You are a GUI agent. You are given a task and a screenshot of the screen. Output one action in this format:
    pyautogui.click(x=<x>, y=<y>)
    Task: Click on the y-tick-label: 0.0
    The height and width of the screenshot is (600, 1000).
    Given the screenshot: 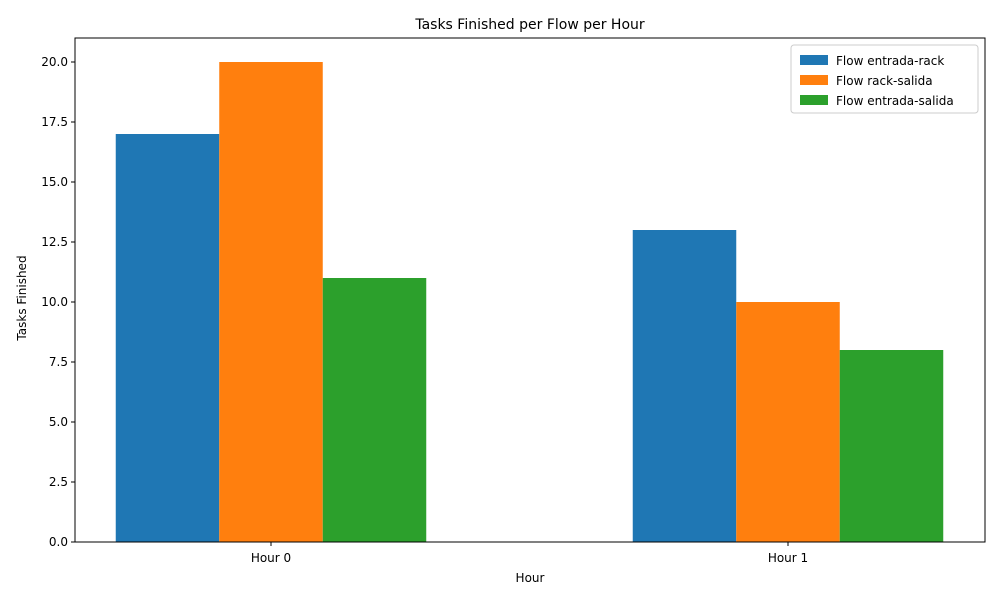 What is the action you would take?
    pyautogui.click(x=58, y=542)
    